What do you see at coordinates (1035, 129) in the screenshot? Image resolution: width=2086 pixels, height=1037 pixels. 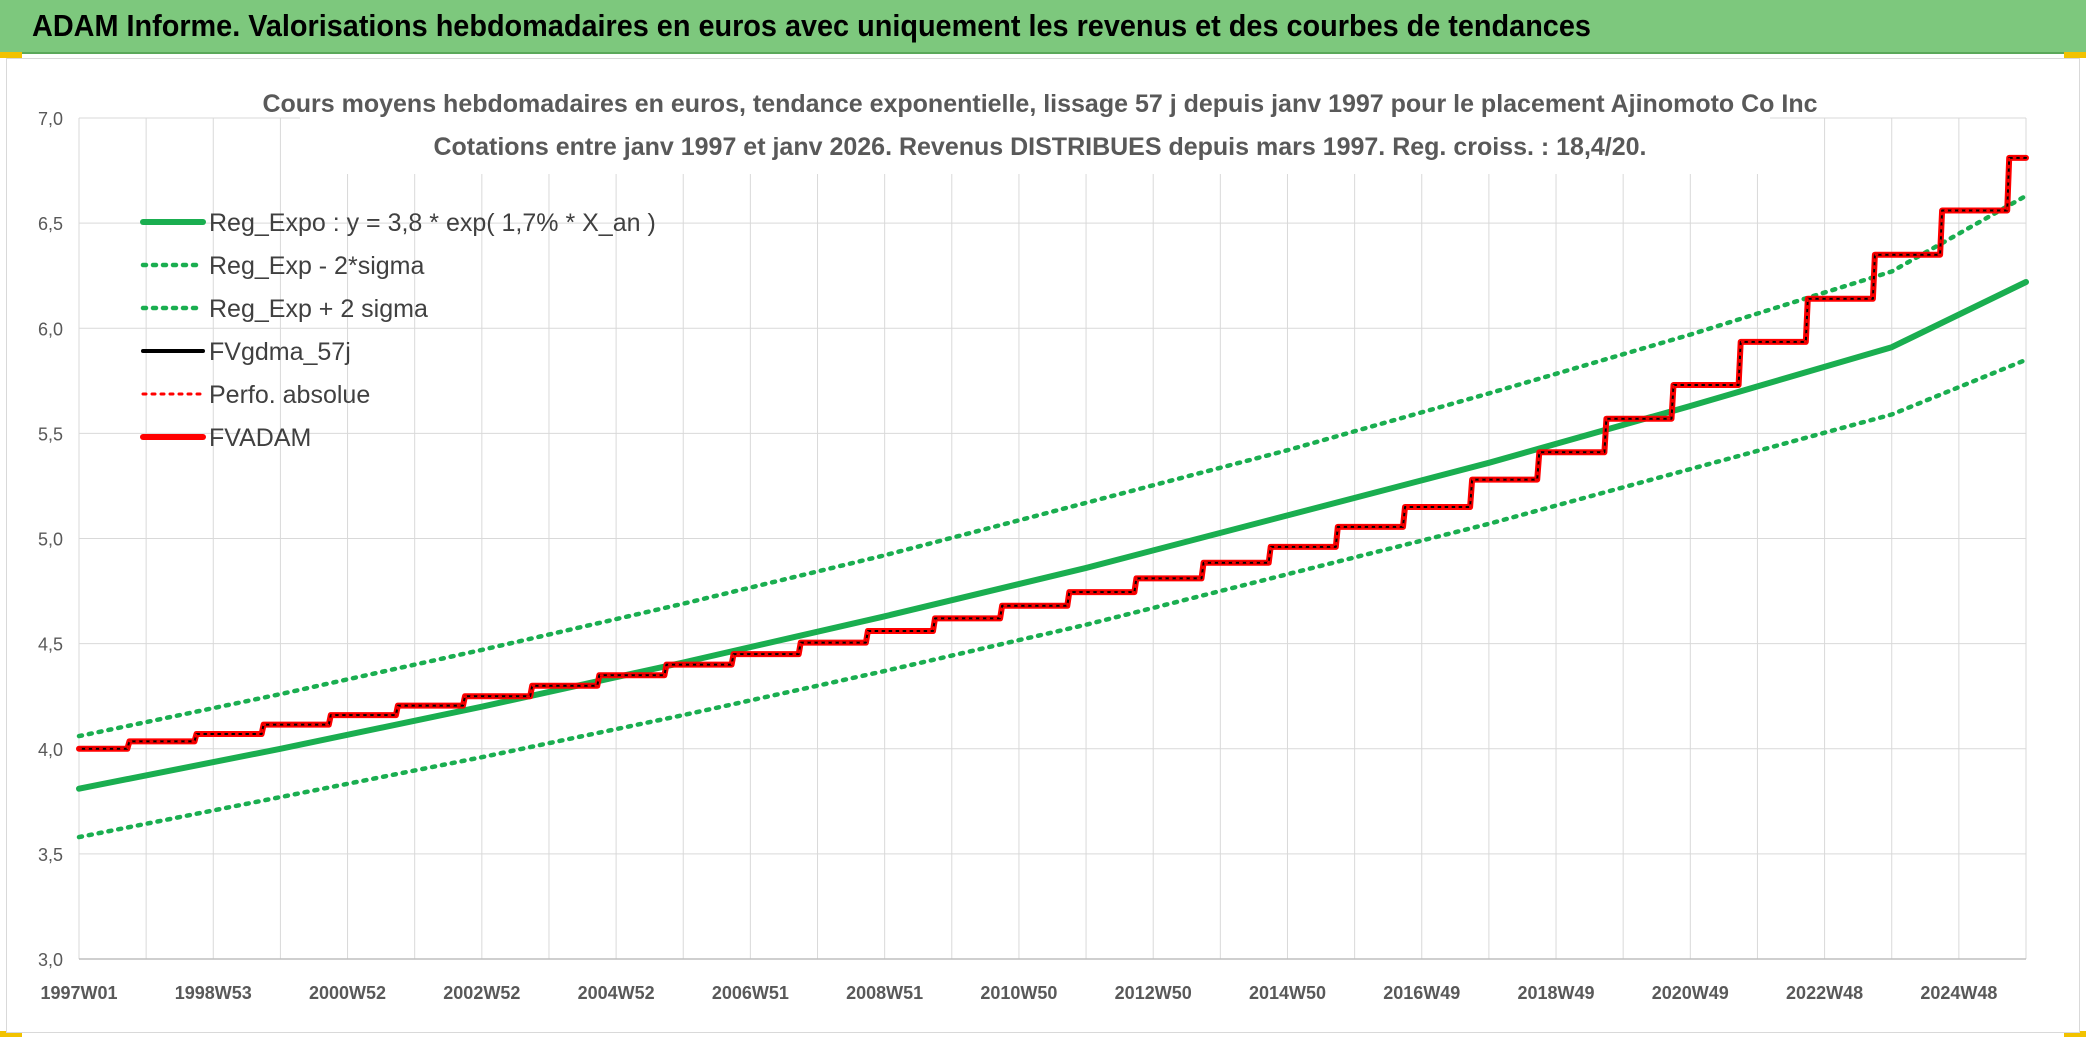 I see `title-backdrop` at bounding box center [1035, 129].